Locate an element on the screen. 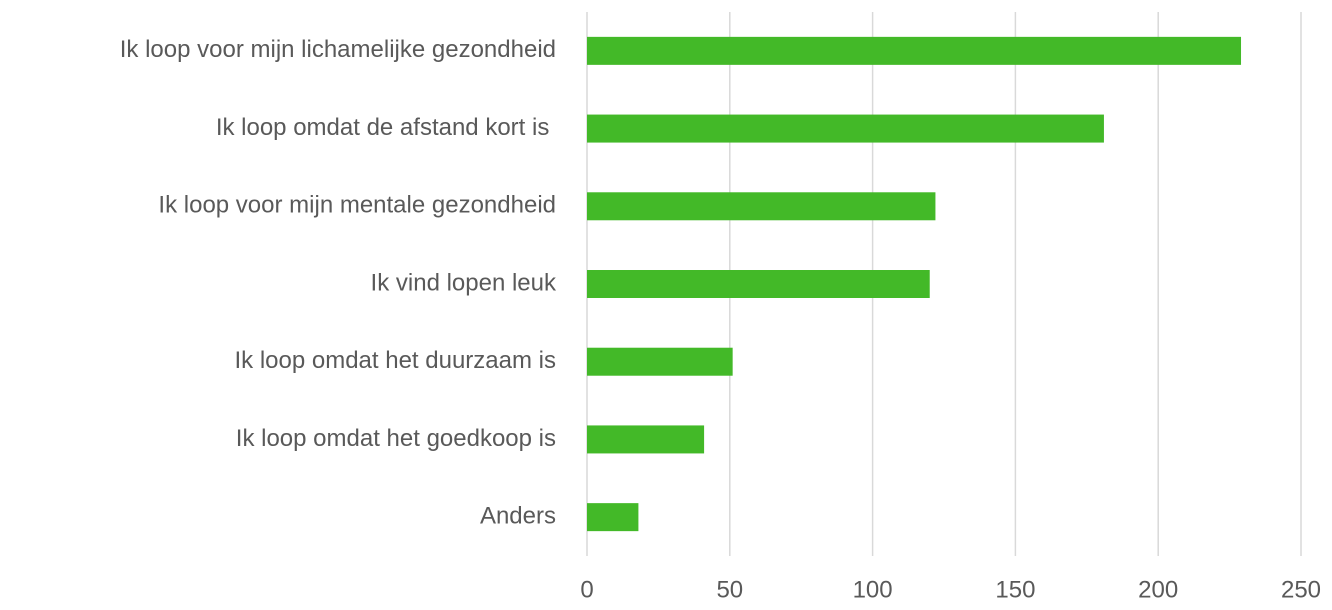 This screenshot has width=1332, height=610. x-tick-label: 250 is located at coordinates (1301, 589).